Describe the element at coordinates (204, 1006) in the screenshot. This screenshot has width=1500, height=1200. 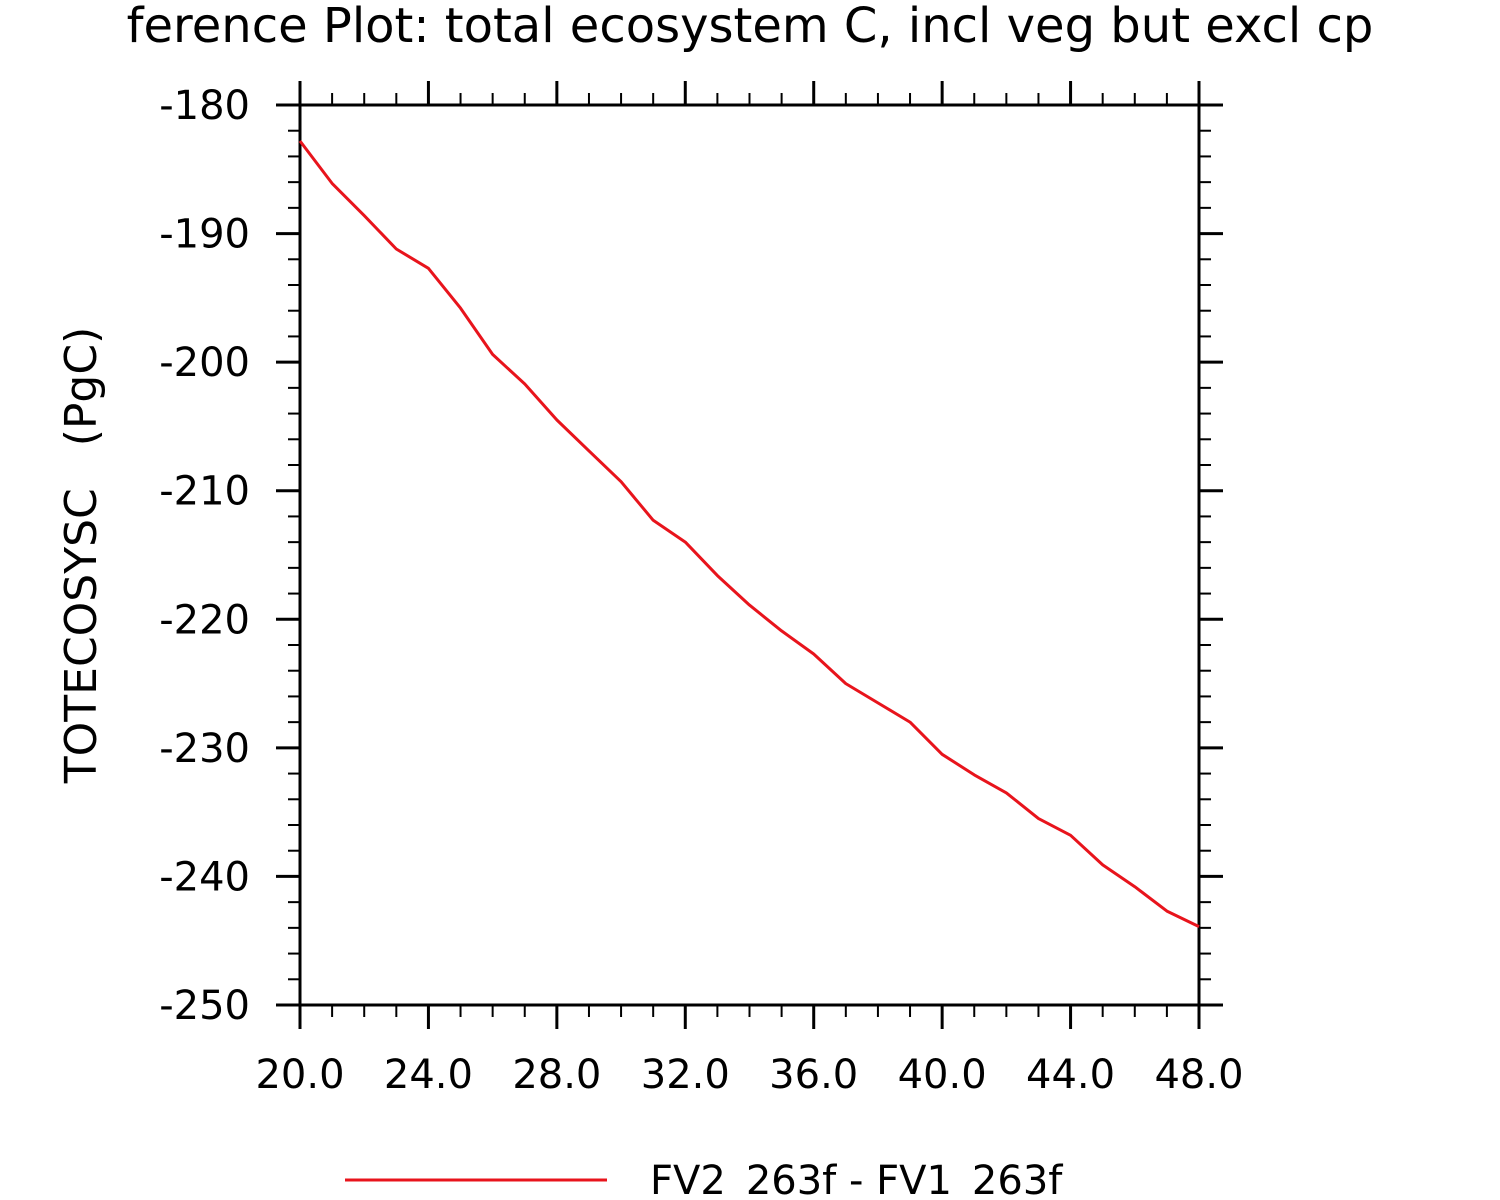
I see `y-tick-label: -250` at that location.